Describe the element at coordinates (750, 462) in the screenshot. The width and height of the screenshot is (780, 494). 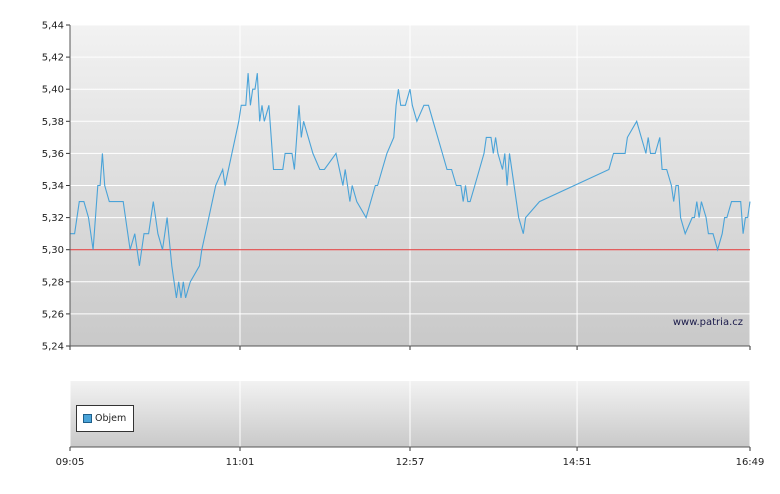
I see `x-tick-label: 16:49` at that location.